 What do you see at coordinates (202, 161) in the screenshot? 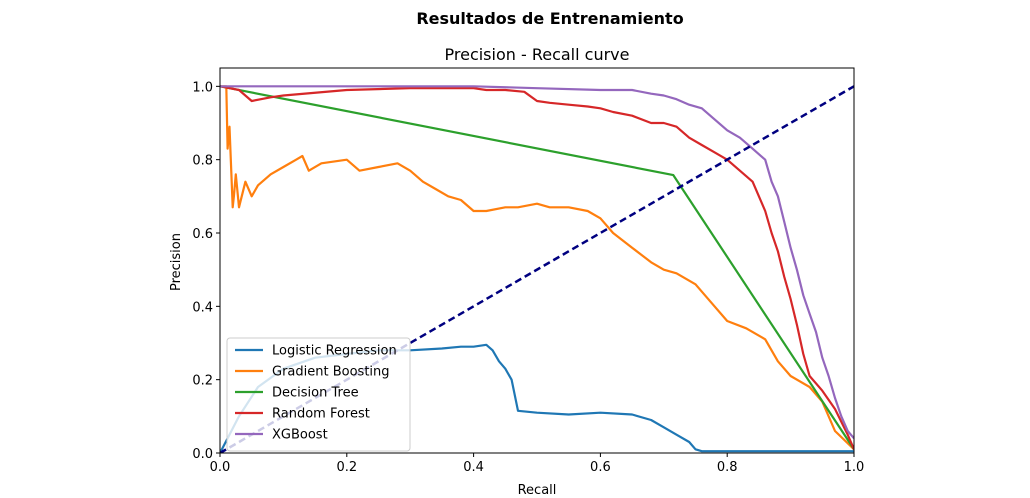
I see `y-tick-label: 0.8` at bounding box center [202, 161].